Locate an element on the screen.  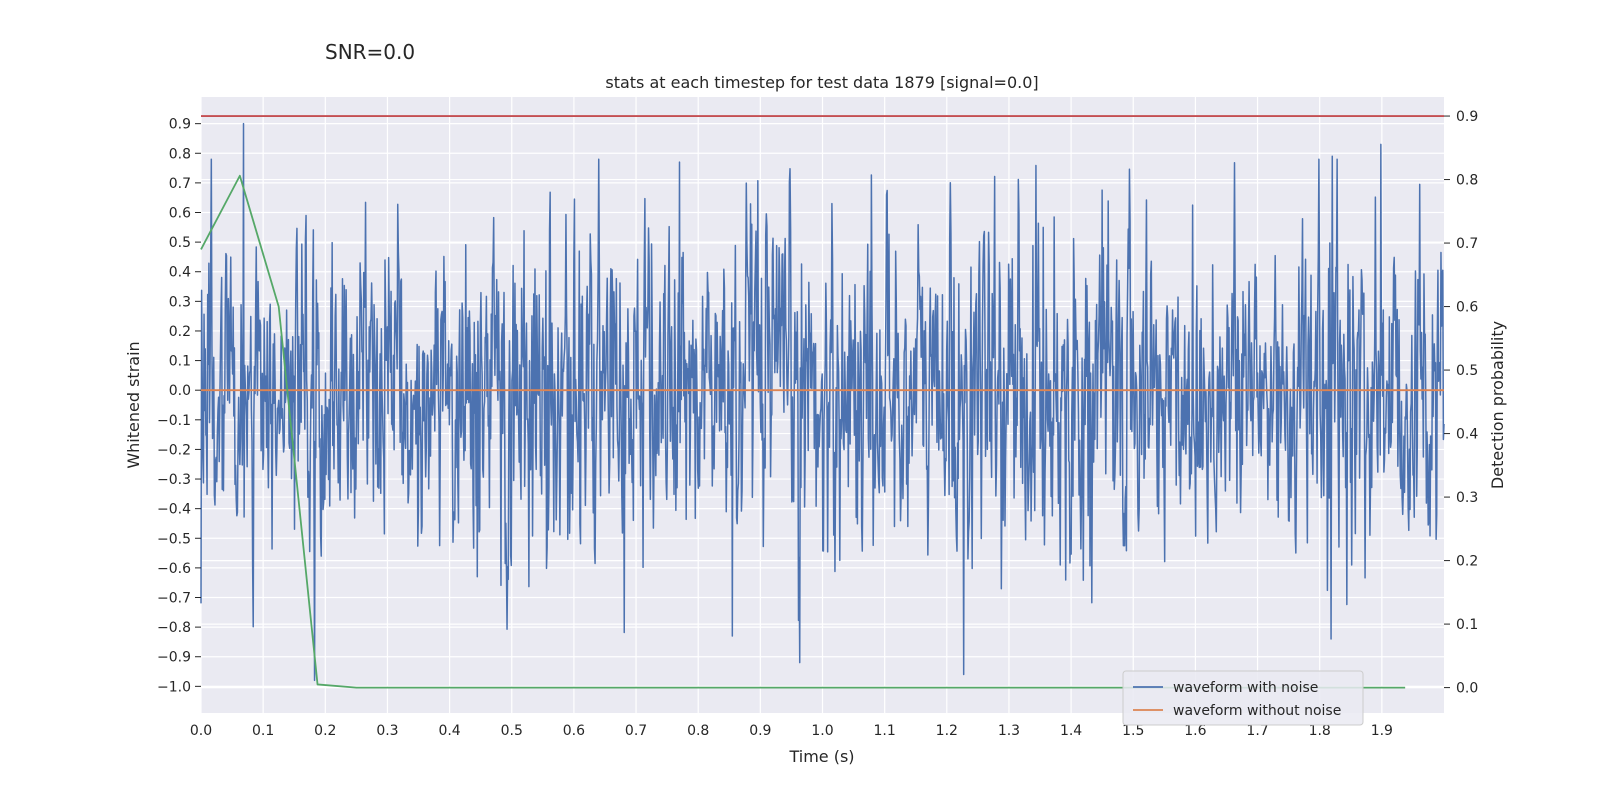
y-tick-label: 0.0 is located at coordinates (180, 391).